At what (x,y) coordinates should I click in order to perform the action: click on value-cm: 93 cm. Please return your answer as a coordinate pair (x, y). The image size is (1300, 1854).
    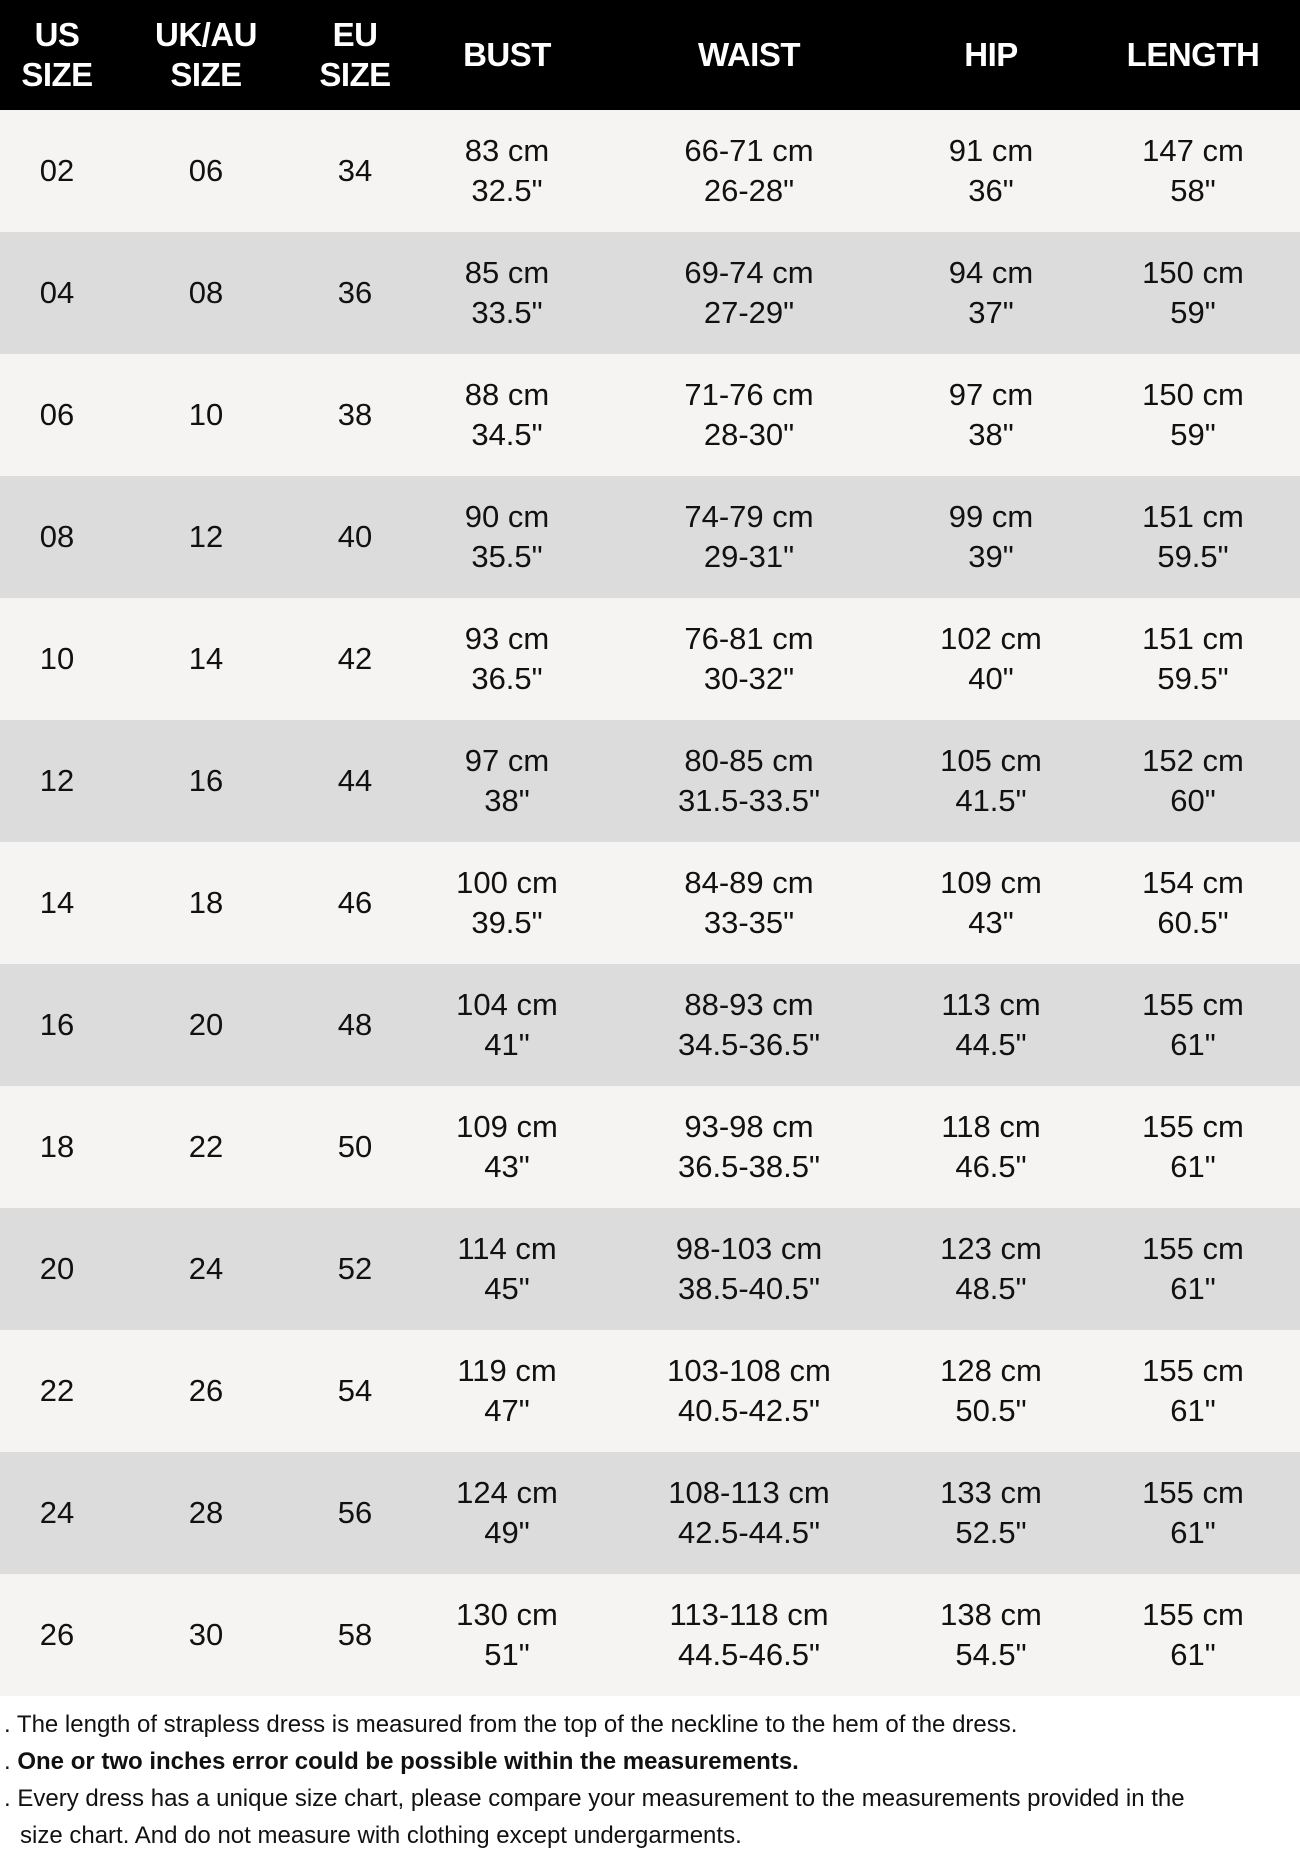
    Looking at the image, I should click on (507, 638).